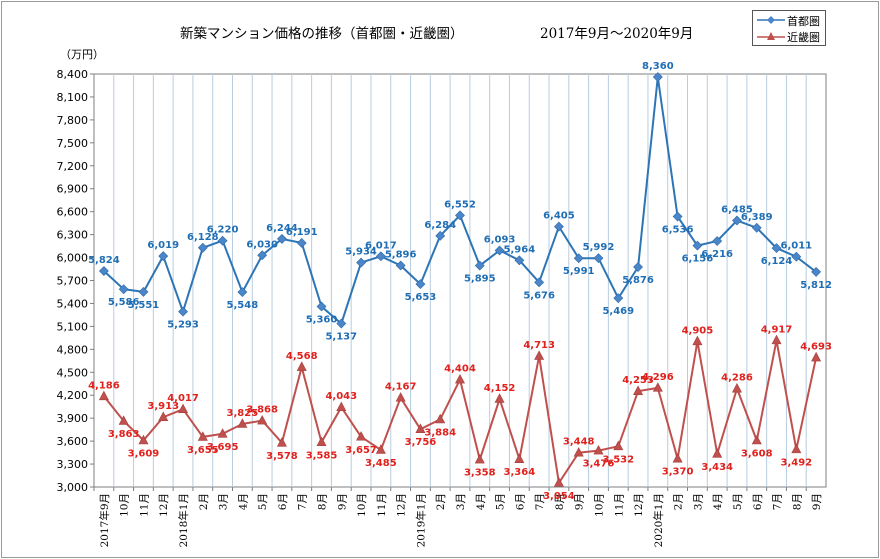 This screenshot has height=559, width=880. I want to click on data-label-shutoken: 6,093, so click(500, 239).